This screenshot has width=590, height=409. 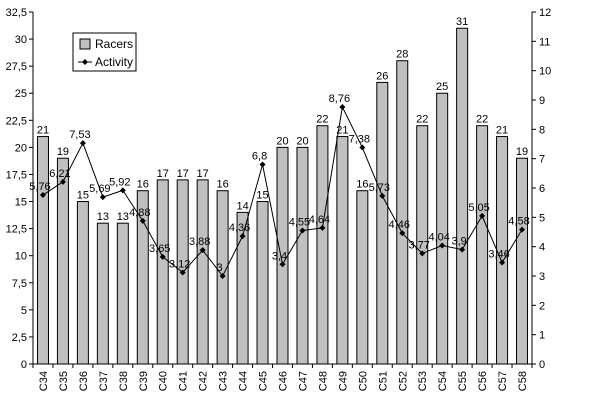 What do you see at coordinates (102, 293) in the screenshot?
I see `bar-C37` at bounding box center [102, 293].